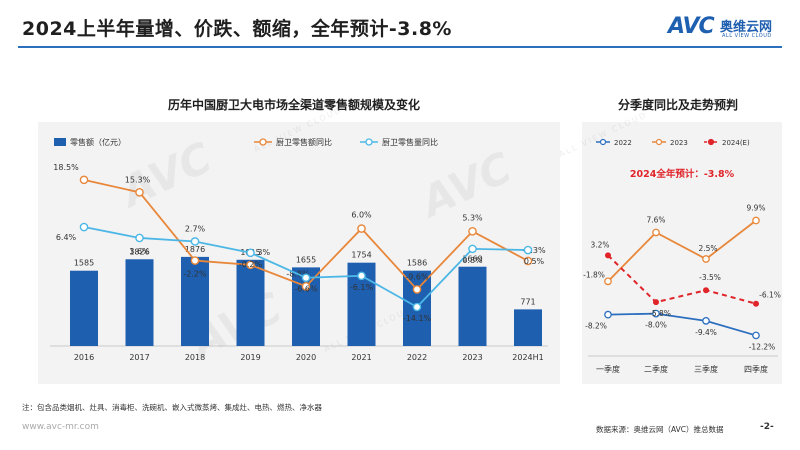 This screenshot has height=450, width=800. Describe the element at coordinates (682, 250) in the screenshot. I see `series-2023-line` at that location.